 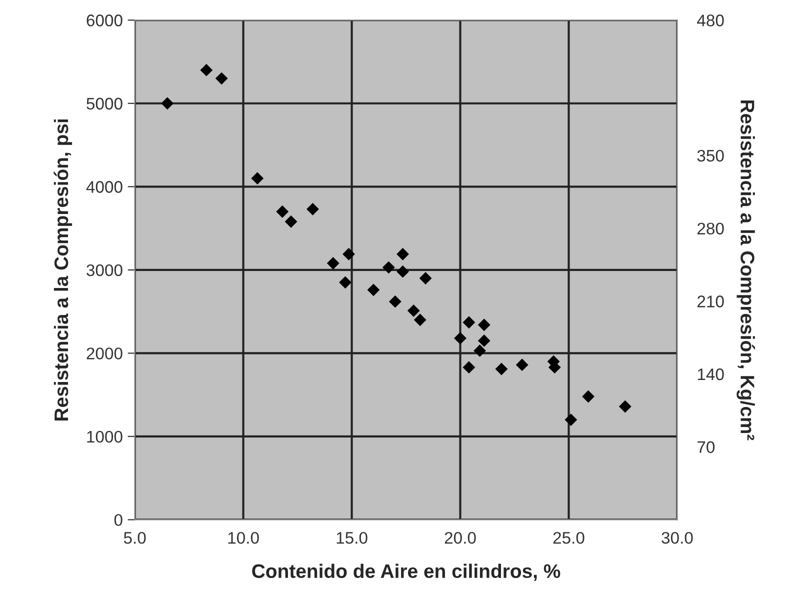 I want to click on x-tick-label: 5.0, so click(x=135, y=538).